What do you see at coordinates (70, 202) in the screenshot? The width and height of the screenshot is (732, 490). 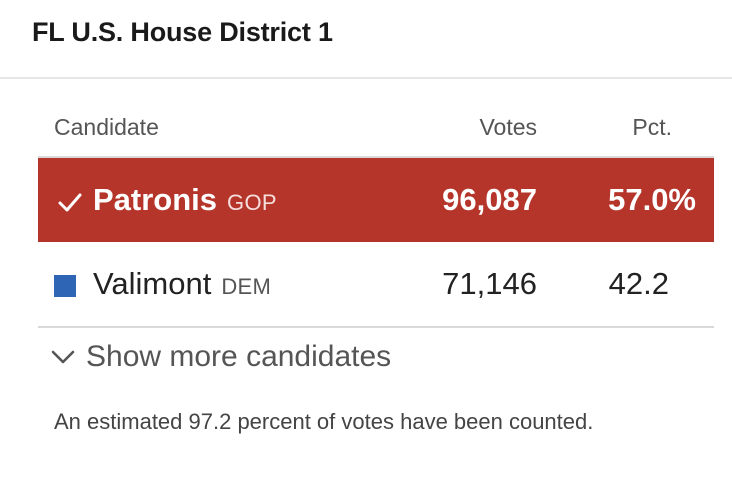 I see `checkmark-icon` at bounding box center [70, 202].